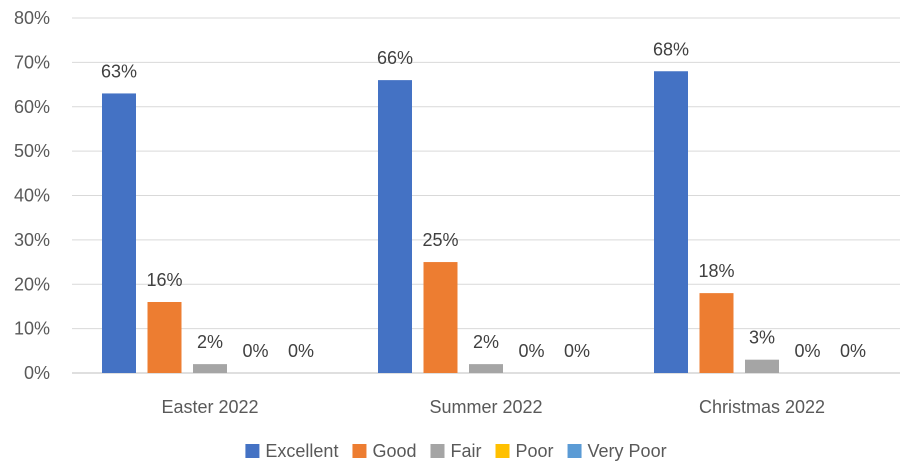 Image resolution: width=912 pixels, height=470 pixels. I want to click on legend-item: Poor, so click(524, 451).